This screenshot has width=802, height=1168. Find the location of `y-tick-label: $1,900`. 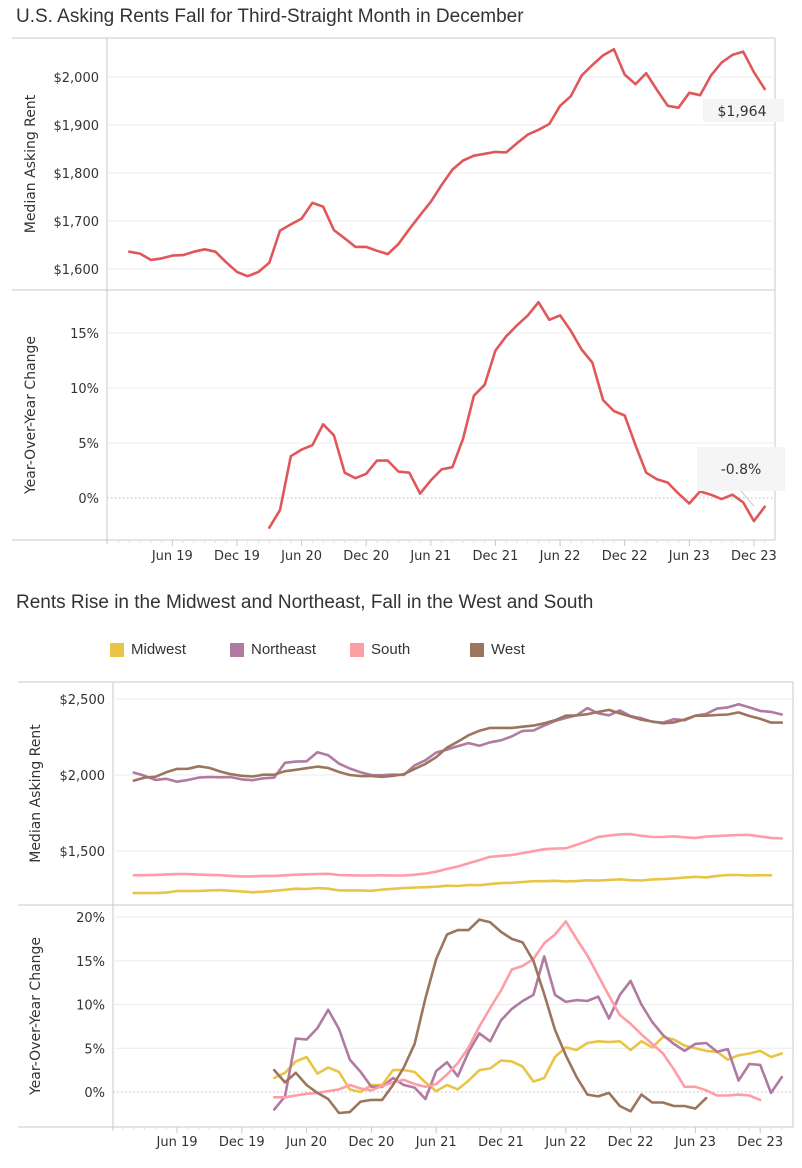

y-tick-label: $1,900 is located at coordinates (77, 126).